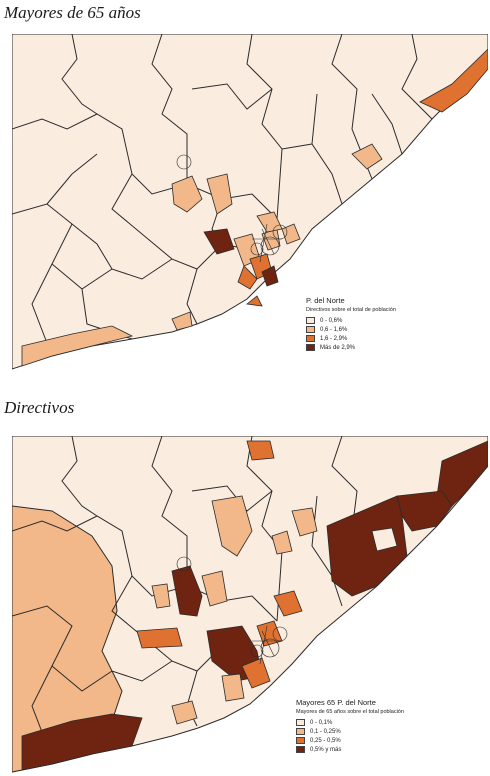 The image size is (490, 776). I want to click on map-title-2: Directivos, so click(39, 407).